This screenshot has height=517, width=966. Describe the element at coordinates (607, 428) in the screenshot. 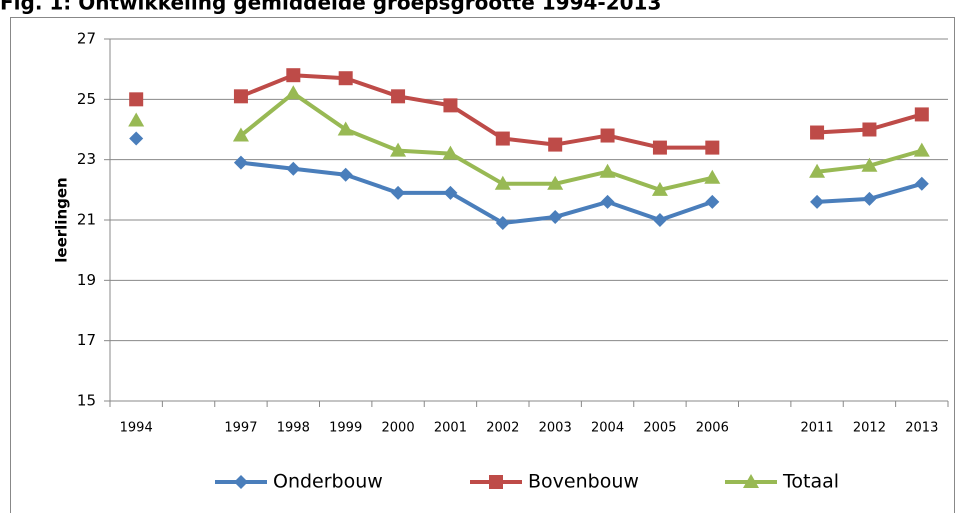

I see `x-tick-label: 2004` at that location.